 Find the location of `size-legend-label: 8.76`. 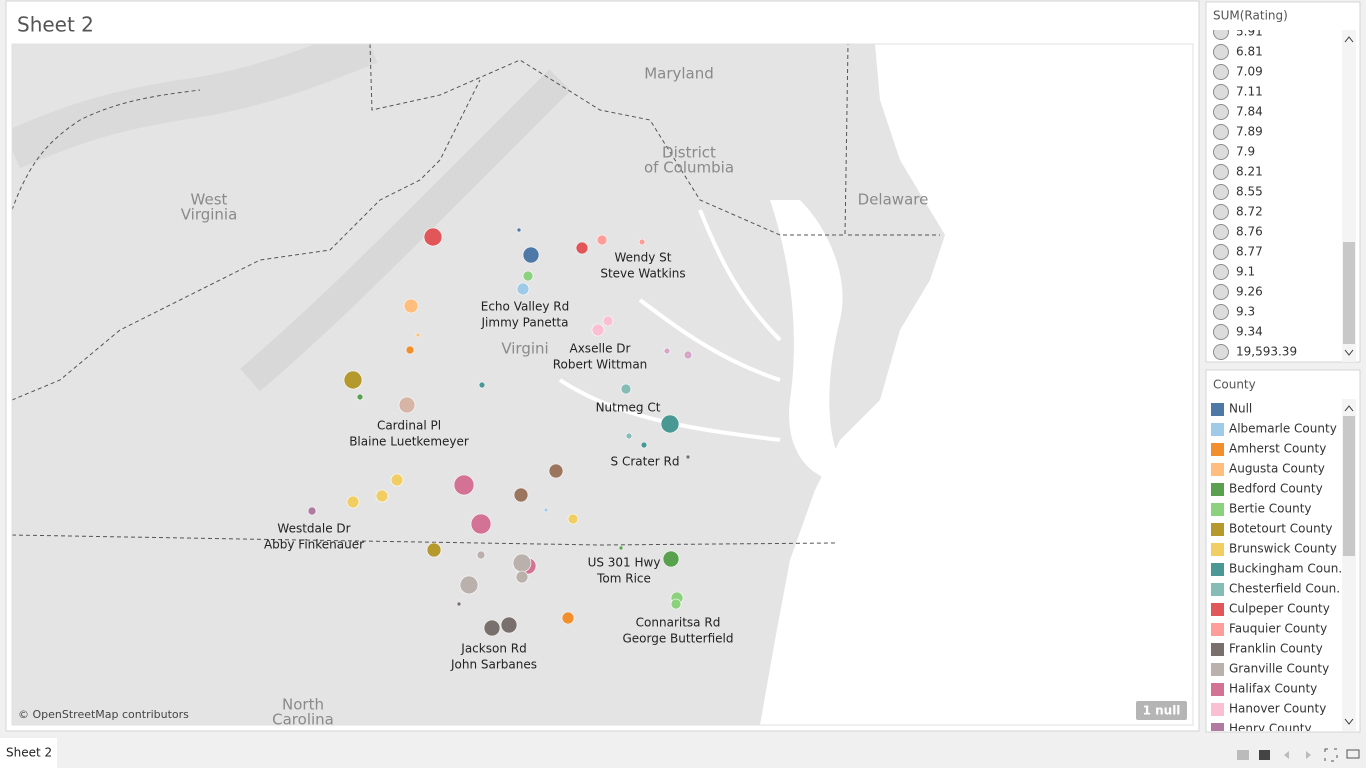

size-legend-label: 8.76 is located at coordinates (1249, 232).